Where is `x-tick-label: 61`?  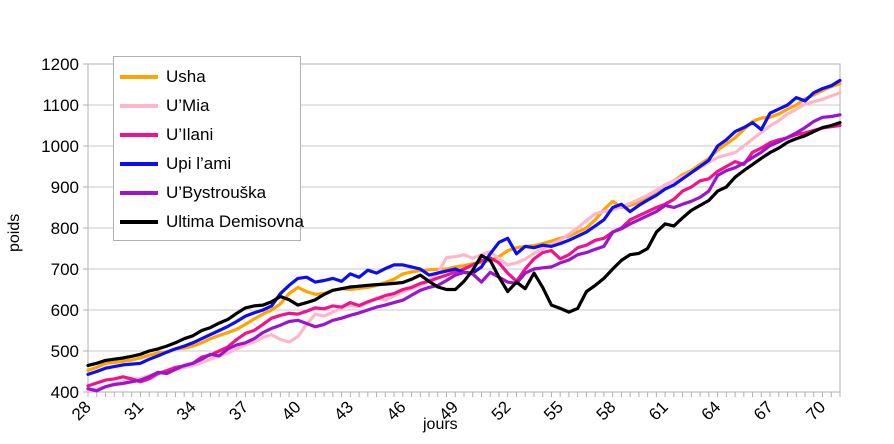
x-tick-label: 61 is located at coordinates (658, 410).